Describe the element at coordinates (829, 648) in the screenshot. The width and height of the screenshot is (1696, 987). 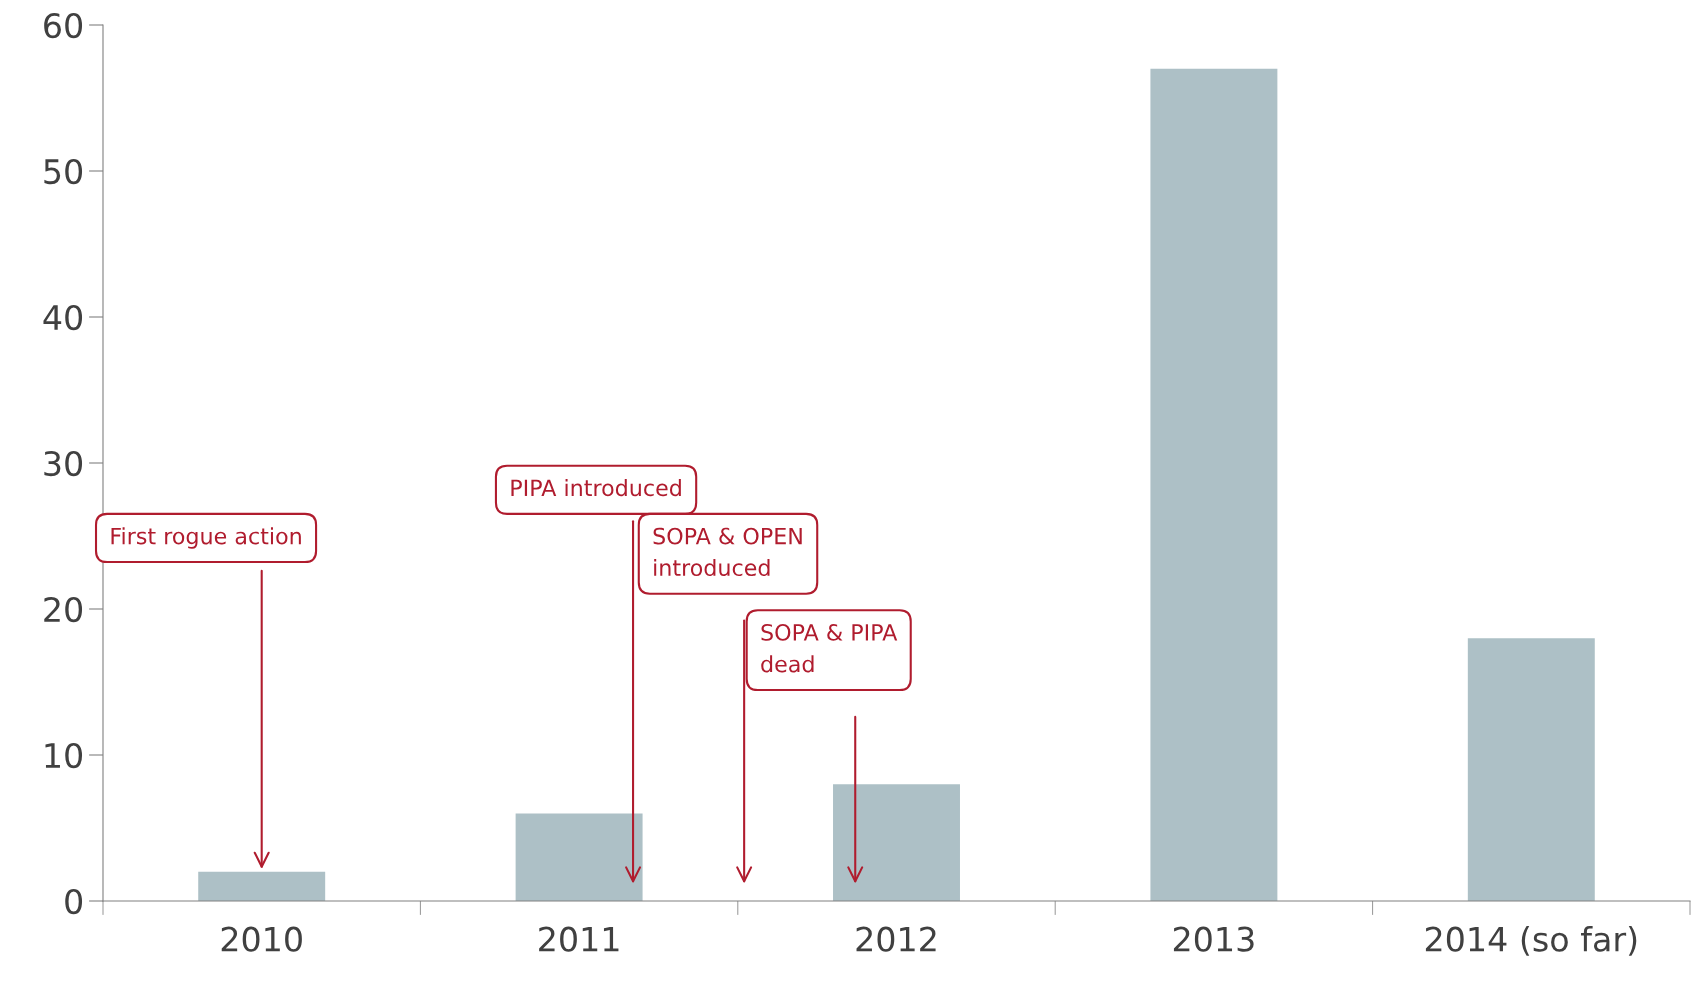
I see `annotation: SOPA & PIPA dead` at that location.